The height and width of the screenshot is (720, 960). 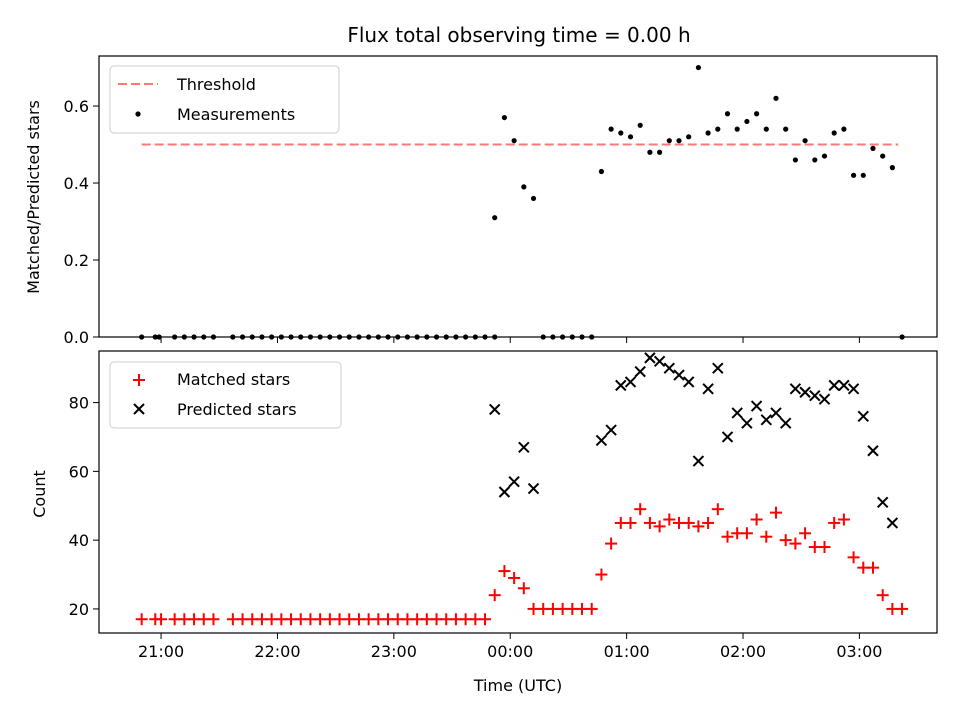 I want to click on chart-title: Flux total observing time = 0.00 h, so click(x=518, y=35).